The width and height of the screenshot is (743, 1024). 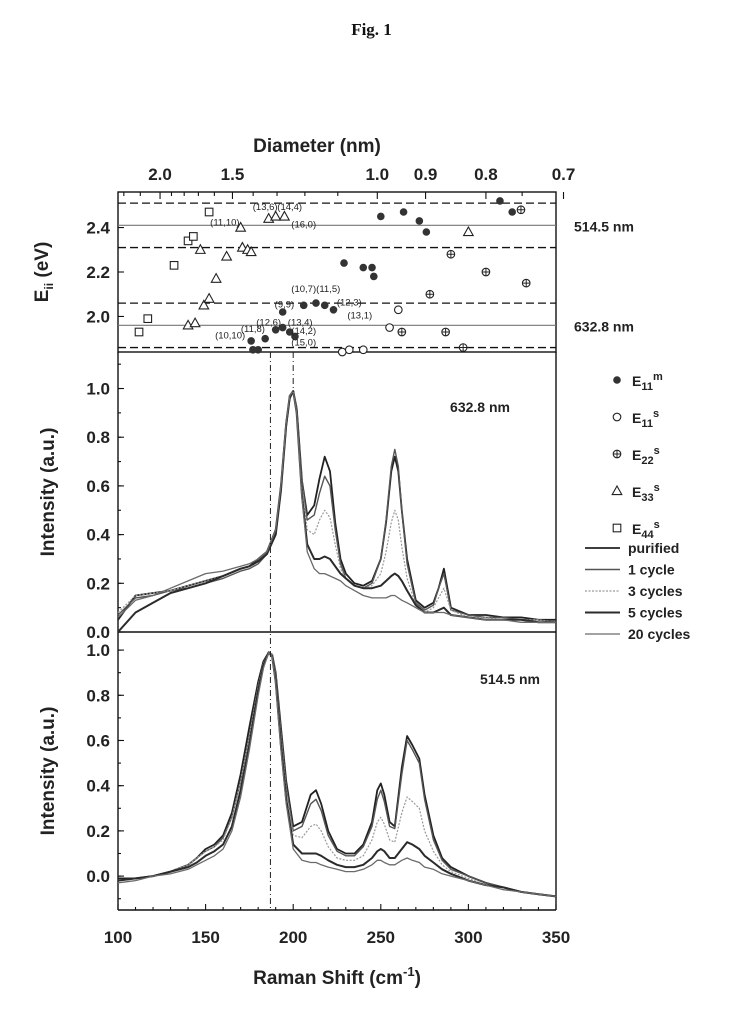 I want to click on legend-entry: E11m, so click(x=647, y=382).